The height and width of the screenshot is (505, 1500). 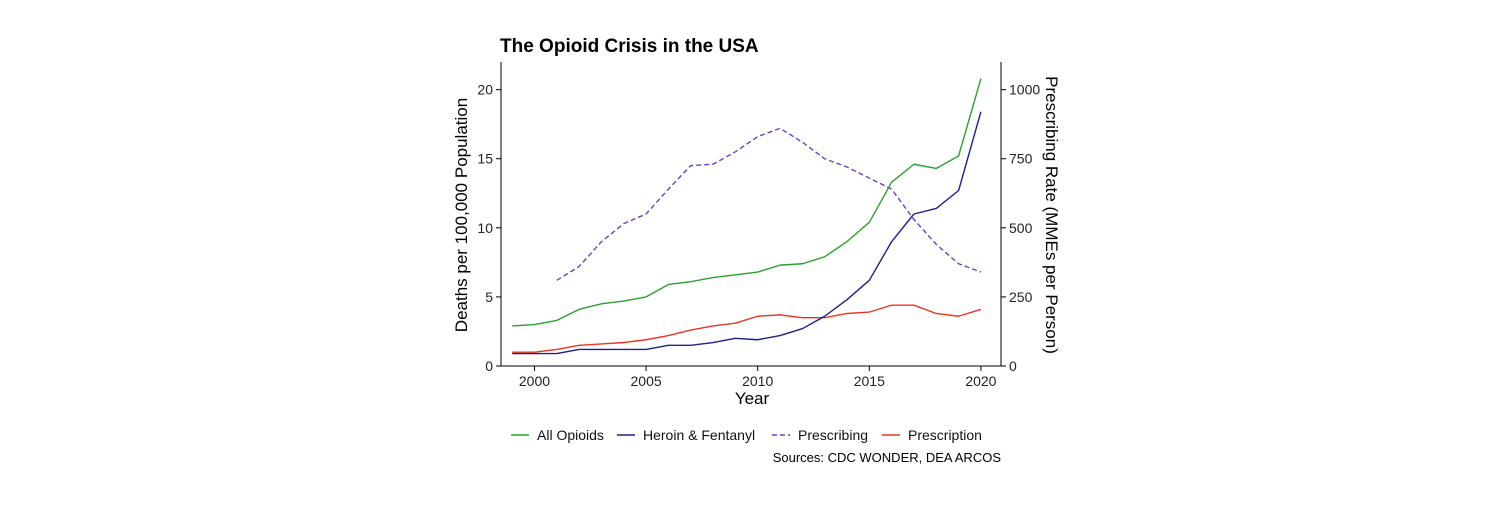 I want to click on y2-tick-label: 250, so click(x=1021, y=297).